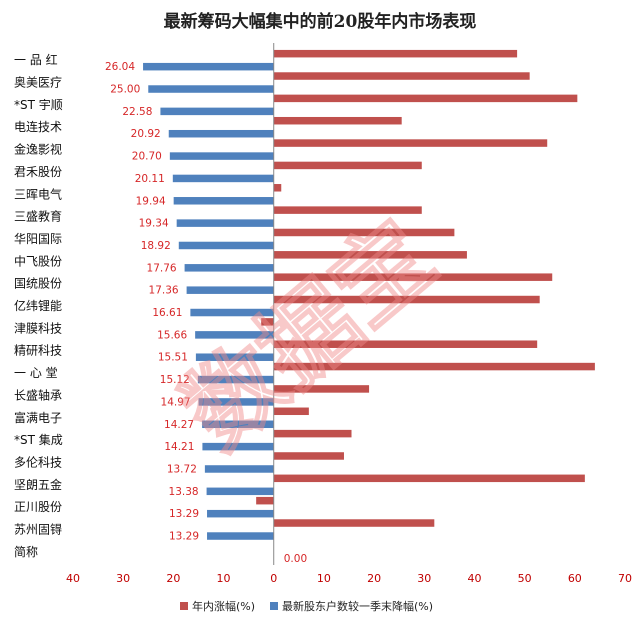 This screenshot has height=629, width=640. I want to click on data-label: 17.36, so click(164, 291).